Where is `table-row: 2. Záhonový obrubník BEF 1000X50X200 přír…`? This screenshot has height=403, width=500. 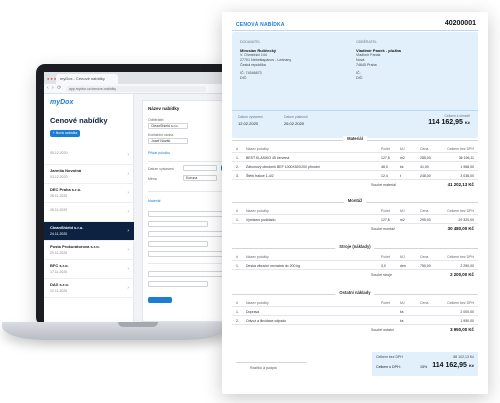 table-row: 2. Záhonový obrubník BEF 1000X50X200 přír… is located at coordinates (355, 166).